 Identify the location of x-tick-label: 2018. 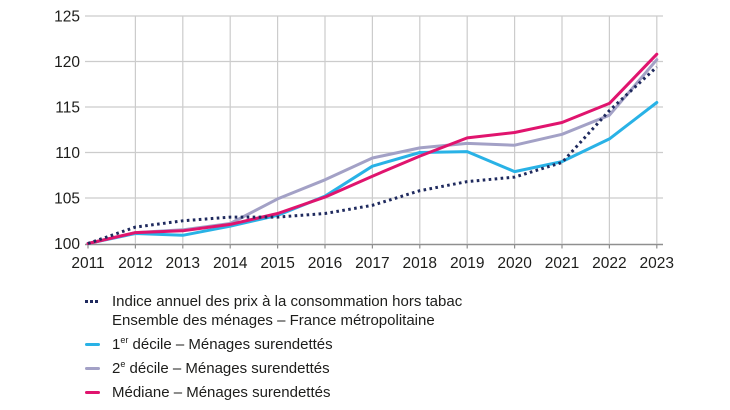
(420, 263).